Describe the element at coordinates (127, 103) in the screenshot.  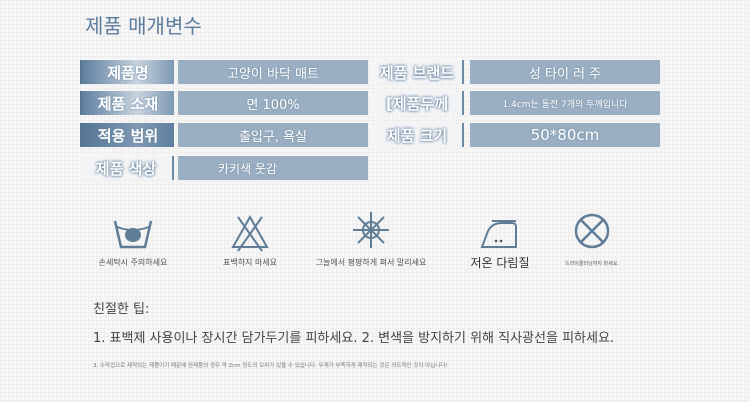
I see `spec-label-material: 제품 소재` at that location.